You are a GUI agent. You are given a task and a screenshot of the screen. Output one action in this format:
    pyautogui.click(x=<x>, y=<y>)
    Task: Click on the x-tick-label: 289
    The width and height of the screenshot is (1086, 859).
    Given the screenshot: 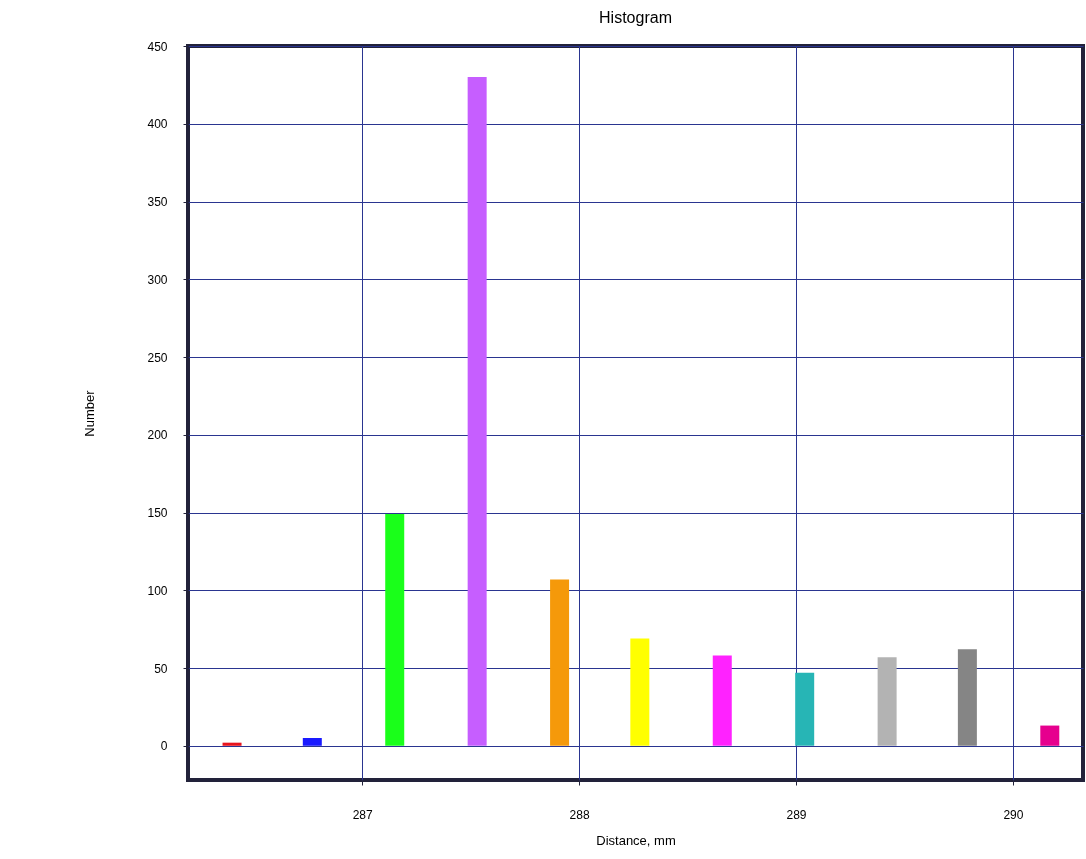 What is the action you would take?
    pyautogui.click(x=796, y=814)
    